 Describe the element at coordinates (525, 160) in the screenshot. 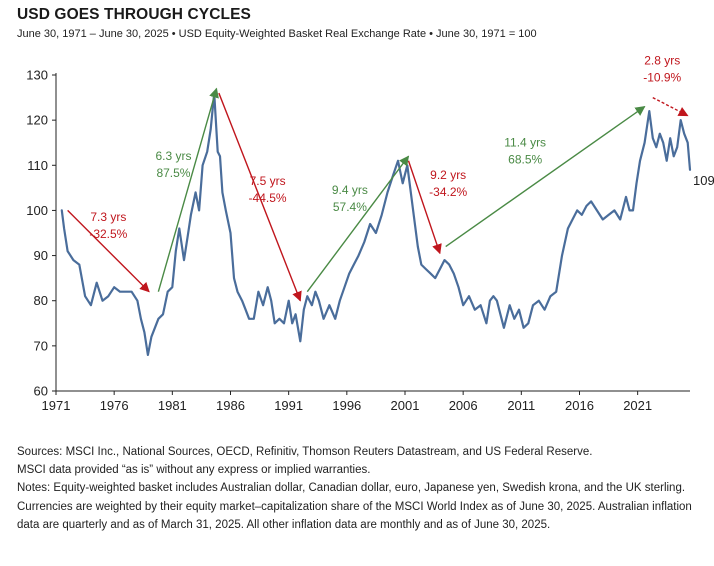

I see `cycle-change-label: 68.5%` at that location.